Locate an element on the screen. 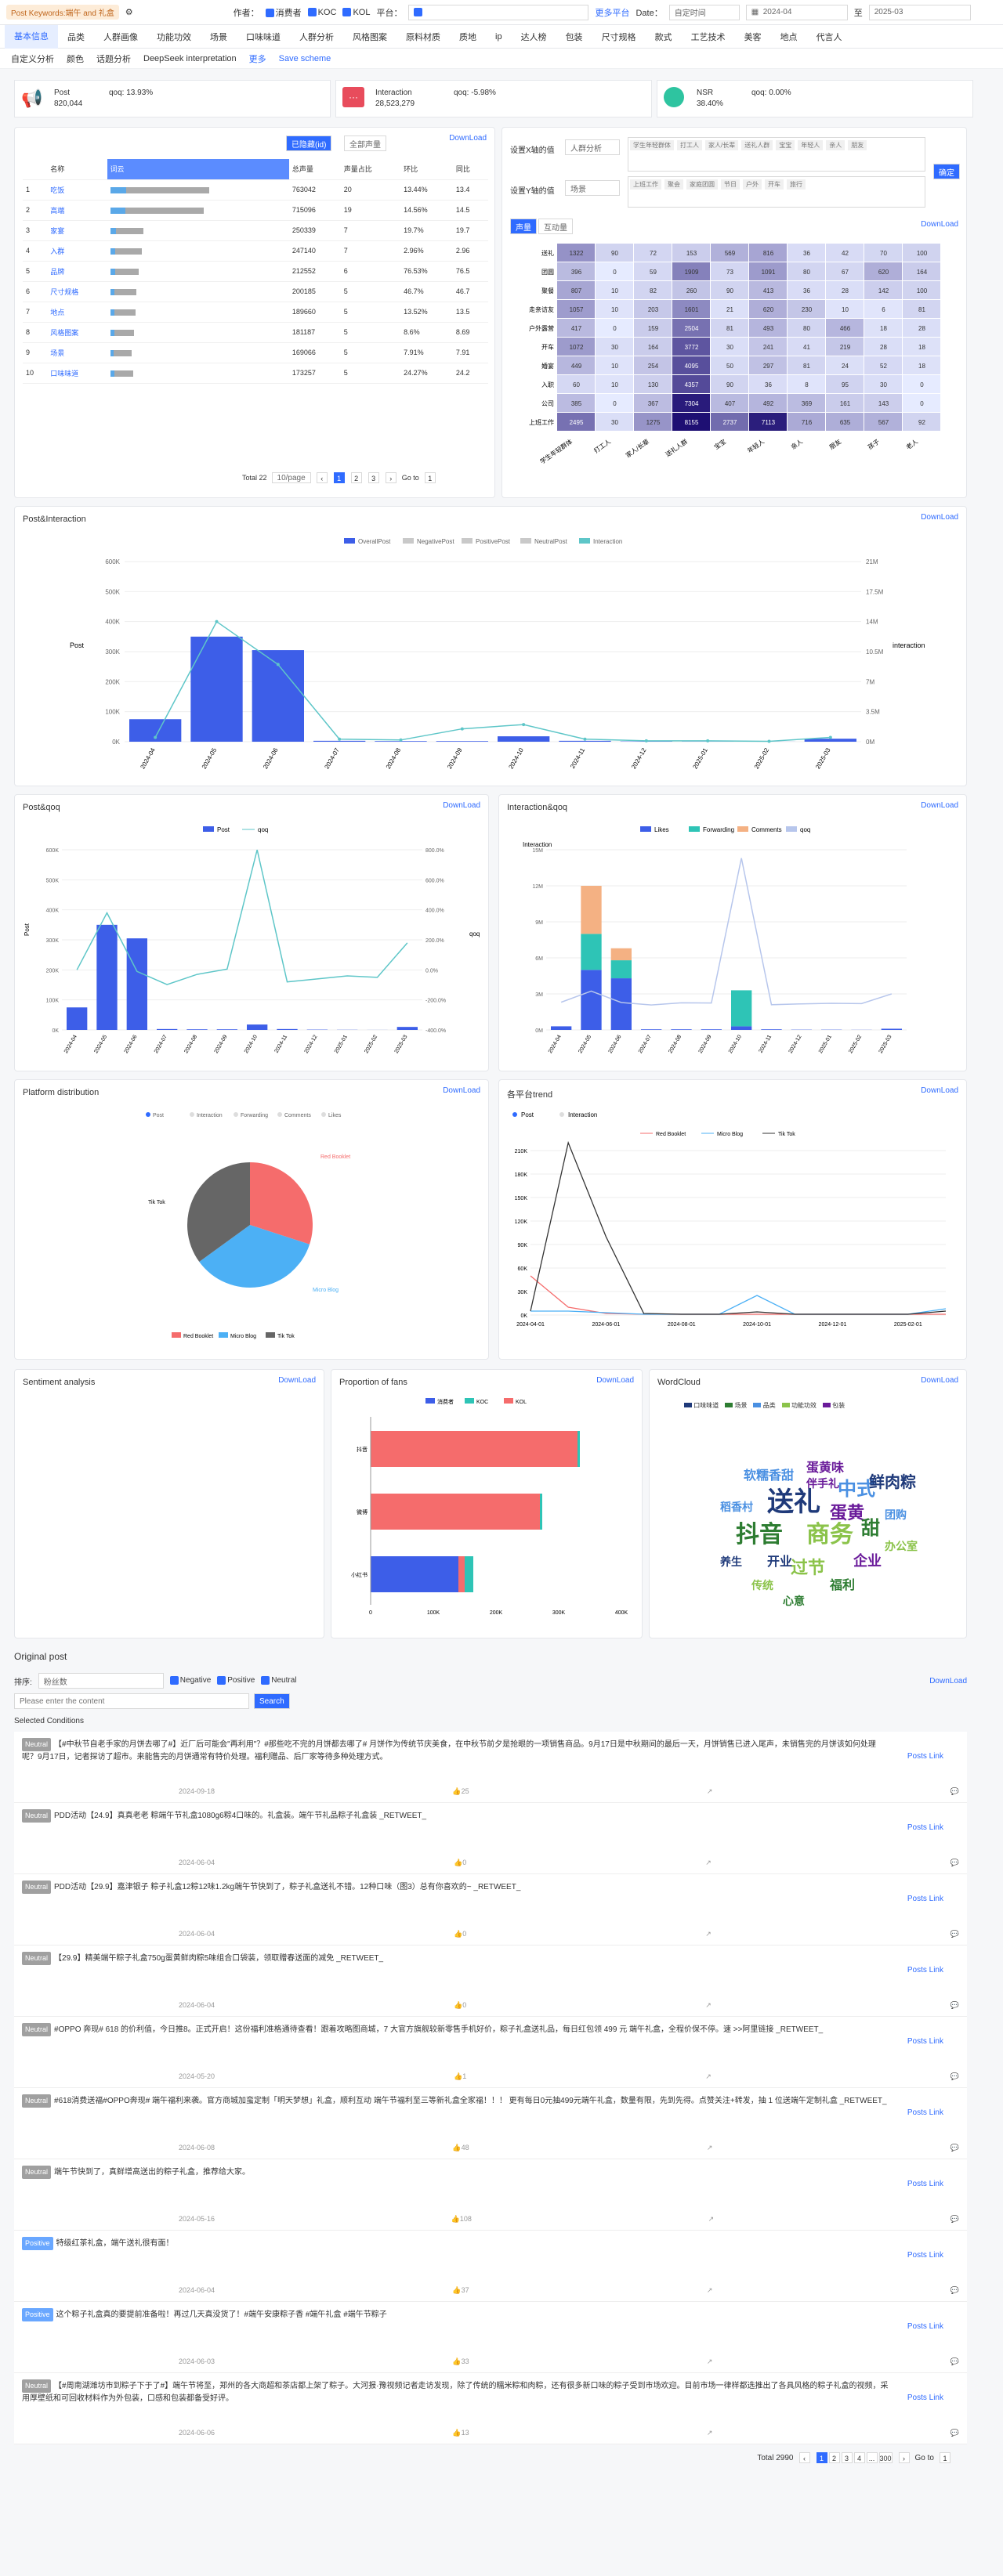  x-tags: 学生年轻群体 打工人 家人/长辈 送礼人群 宝宝 年轻人 亲人 朋友 is located at coordinates (776, 154).